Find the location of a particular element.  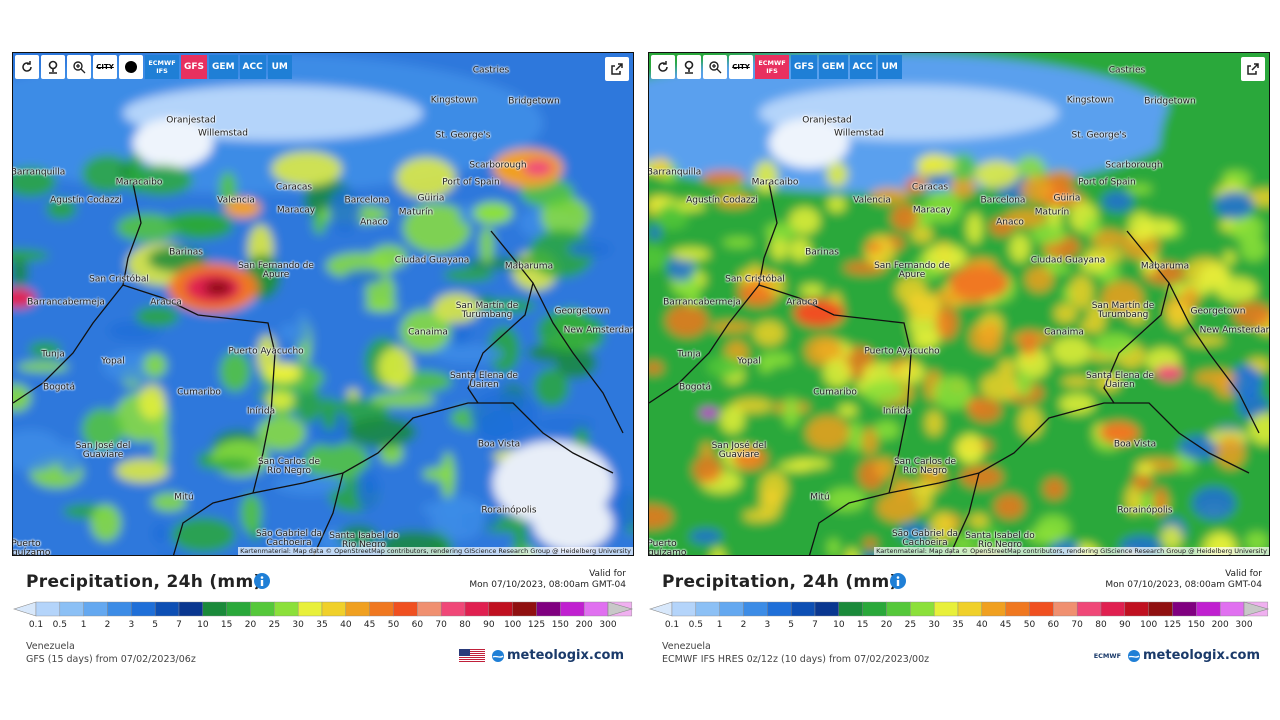

pin-icon is located at coordinates (53, 67).